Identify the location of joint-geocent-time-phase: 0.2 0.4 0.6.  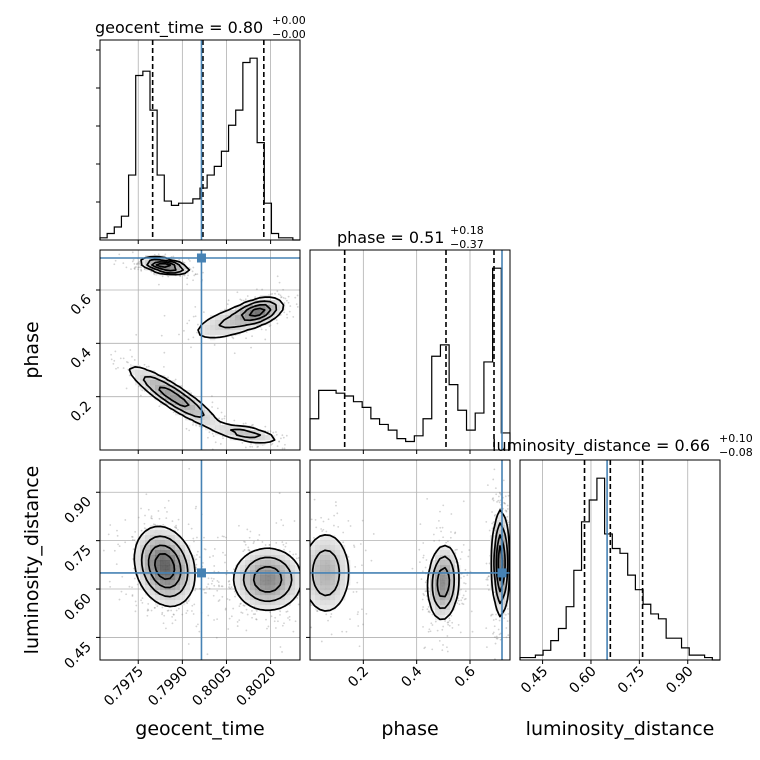
(188, 351).